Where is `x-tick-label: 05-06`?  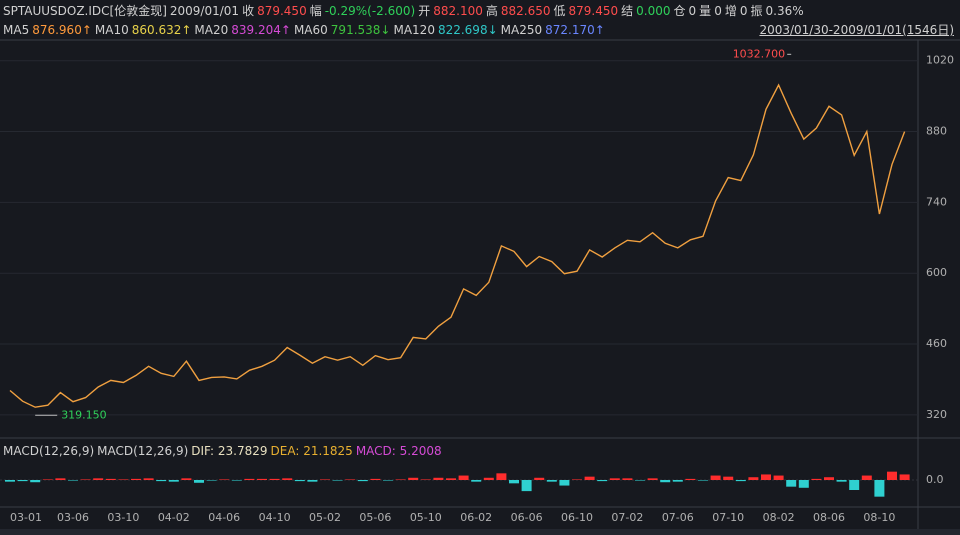 x-tick-label: 05-06 is located at coordinates (375, 517).